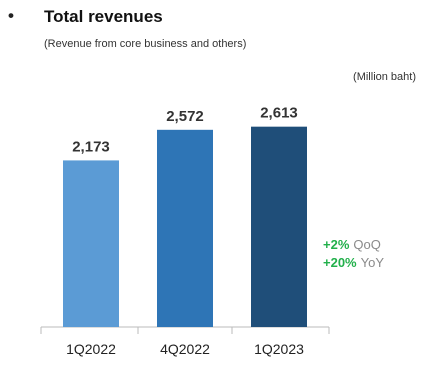 This screenshot has width=424, height=368. I want to click on yoy-growth-label: YoY, so click(372, 262).